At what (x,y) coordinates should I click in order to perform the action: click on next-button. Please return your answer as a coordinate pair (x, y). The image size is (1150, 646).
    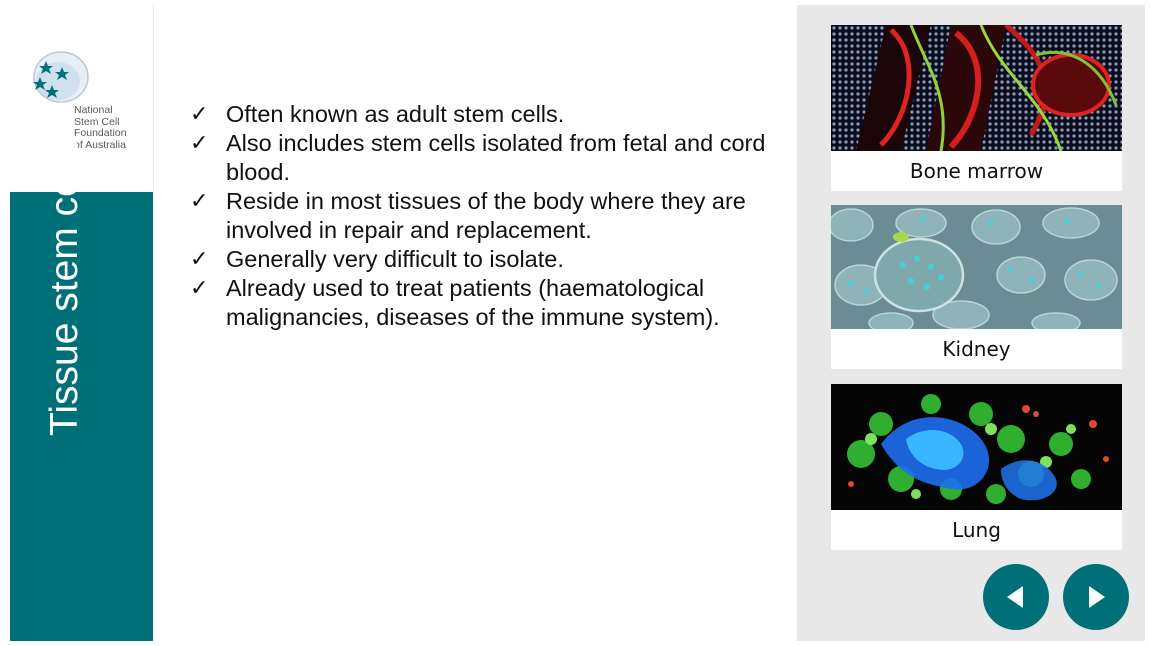
    Looking at the image, I should click on (1096, 597).